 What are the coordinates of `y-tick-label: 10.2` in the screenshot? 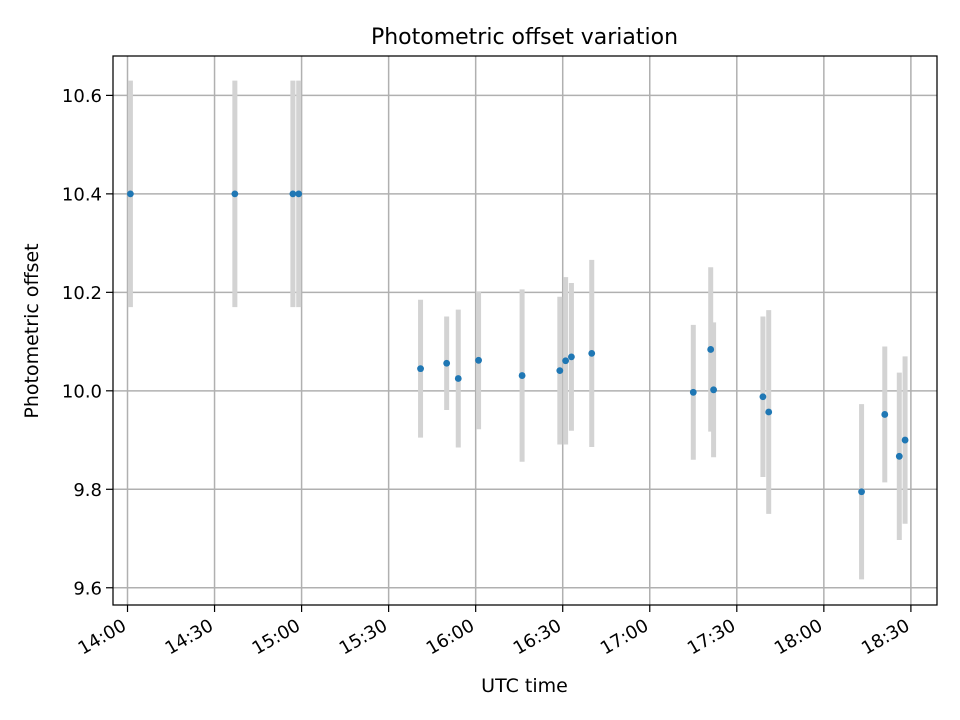 It's located at (82, 293).